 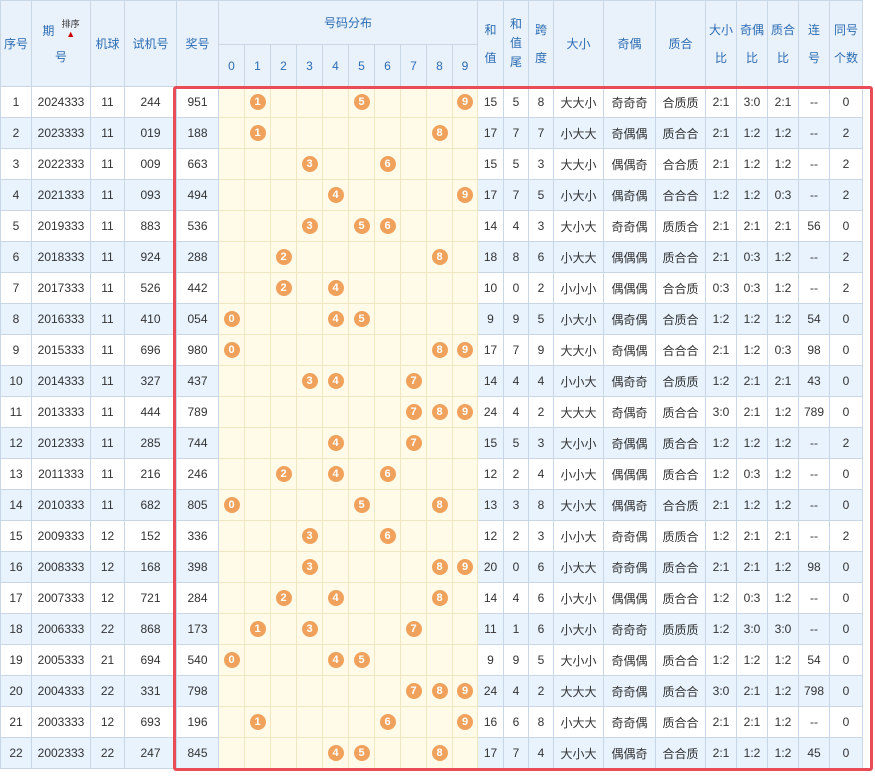 What do you see at coordinates (720, 57) in the screenshot?
I see `col-bs-ratio-b: 比` at bounding box center [720, 57].